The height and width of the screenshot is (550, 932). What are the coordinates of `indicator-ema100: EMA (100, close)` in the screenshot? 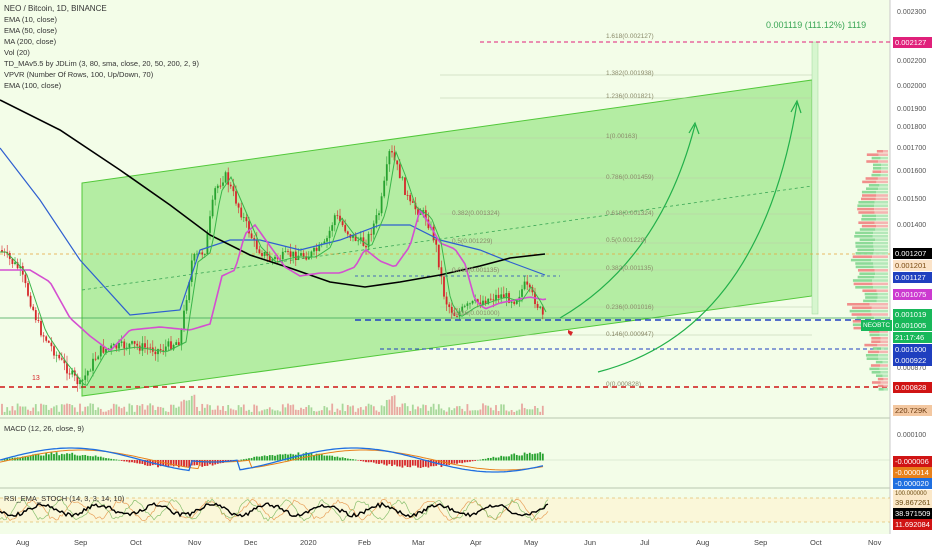 It's located at (33, 85).